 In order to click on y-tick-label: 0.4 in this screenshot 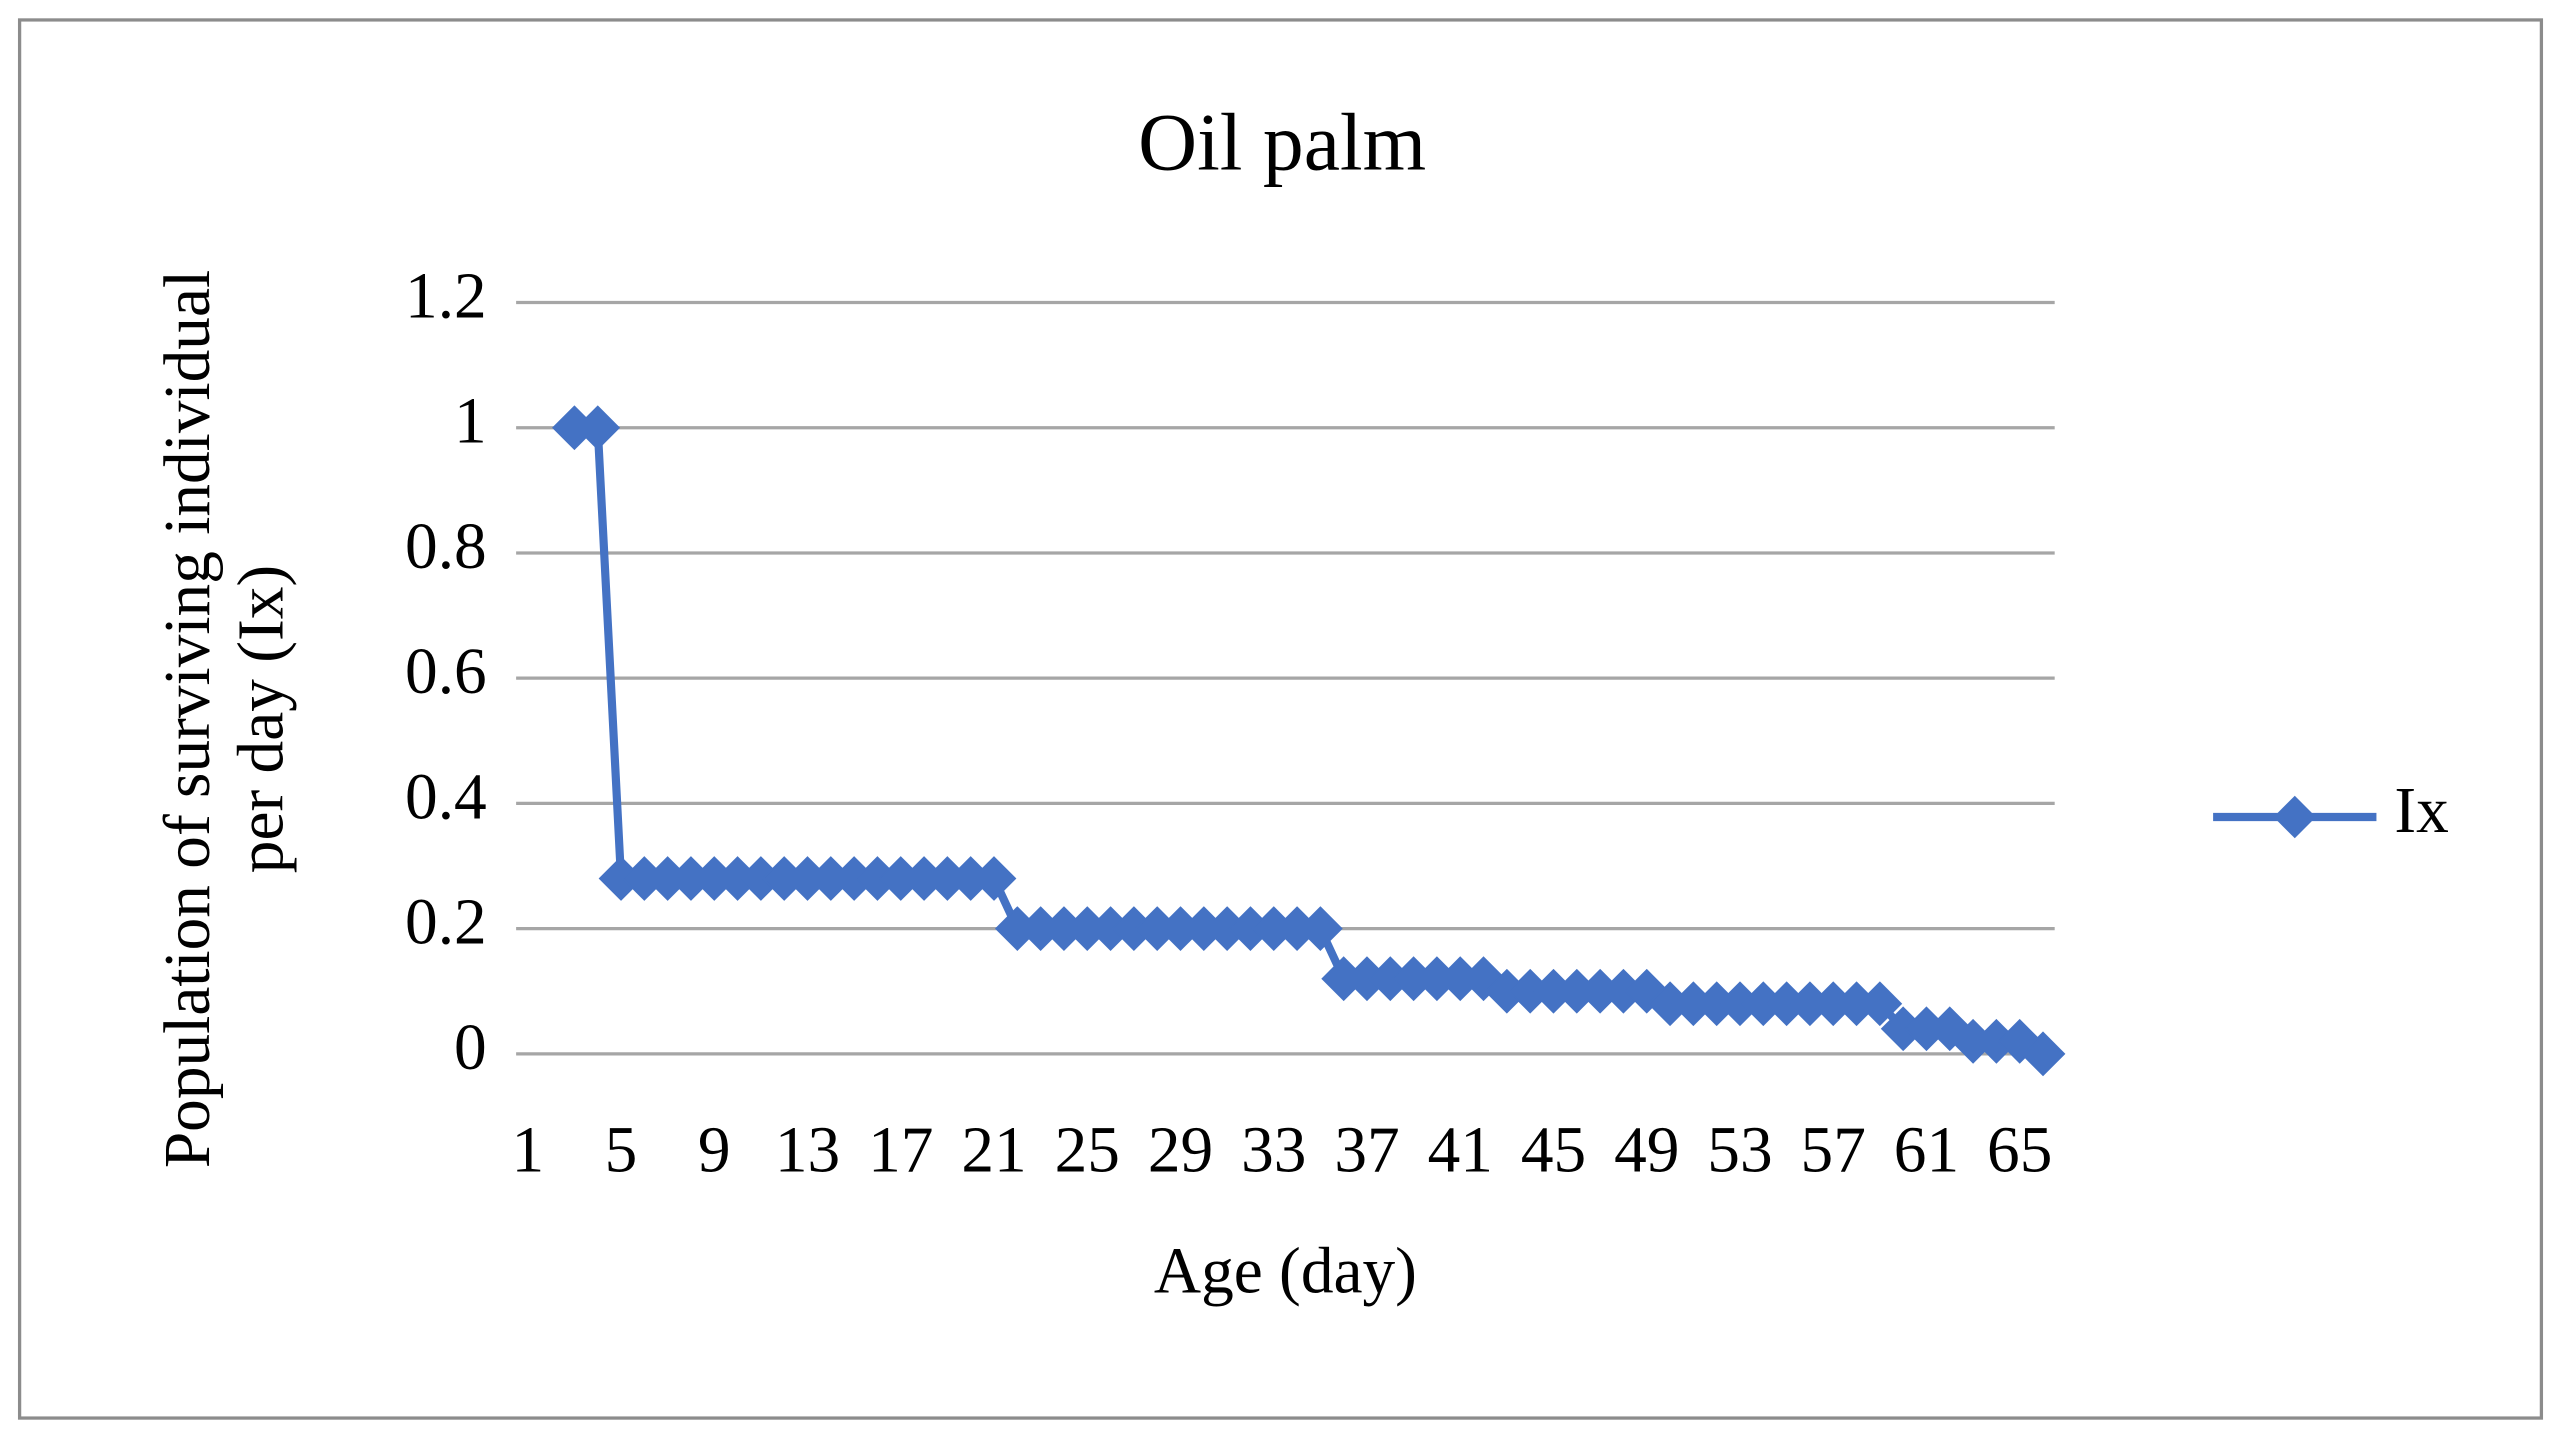, I will do `click(446, 797)`.